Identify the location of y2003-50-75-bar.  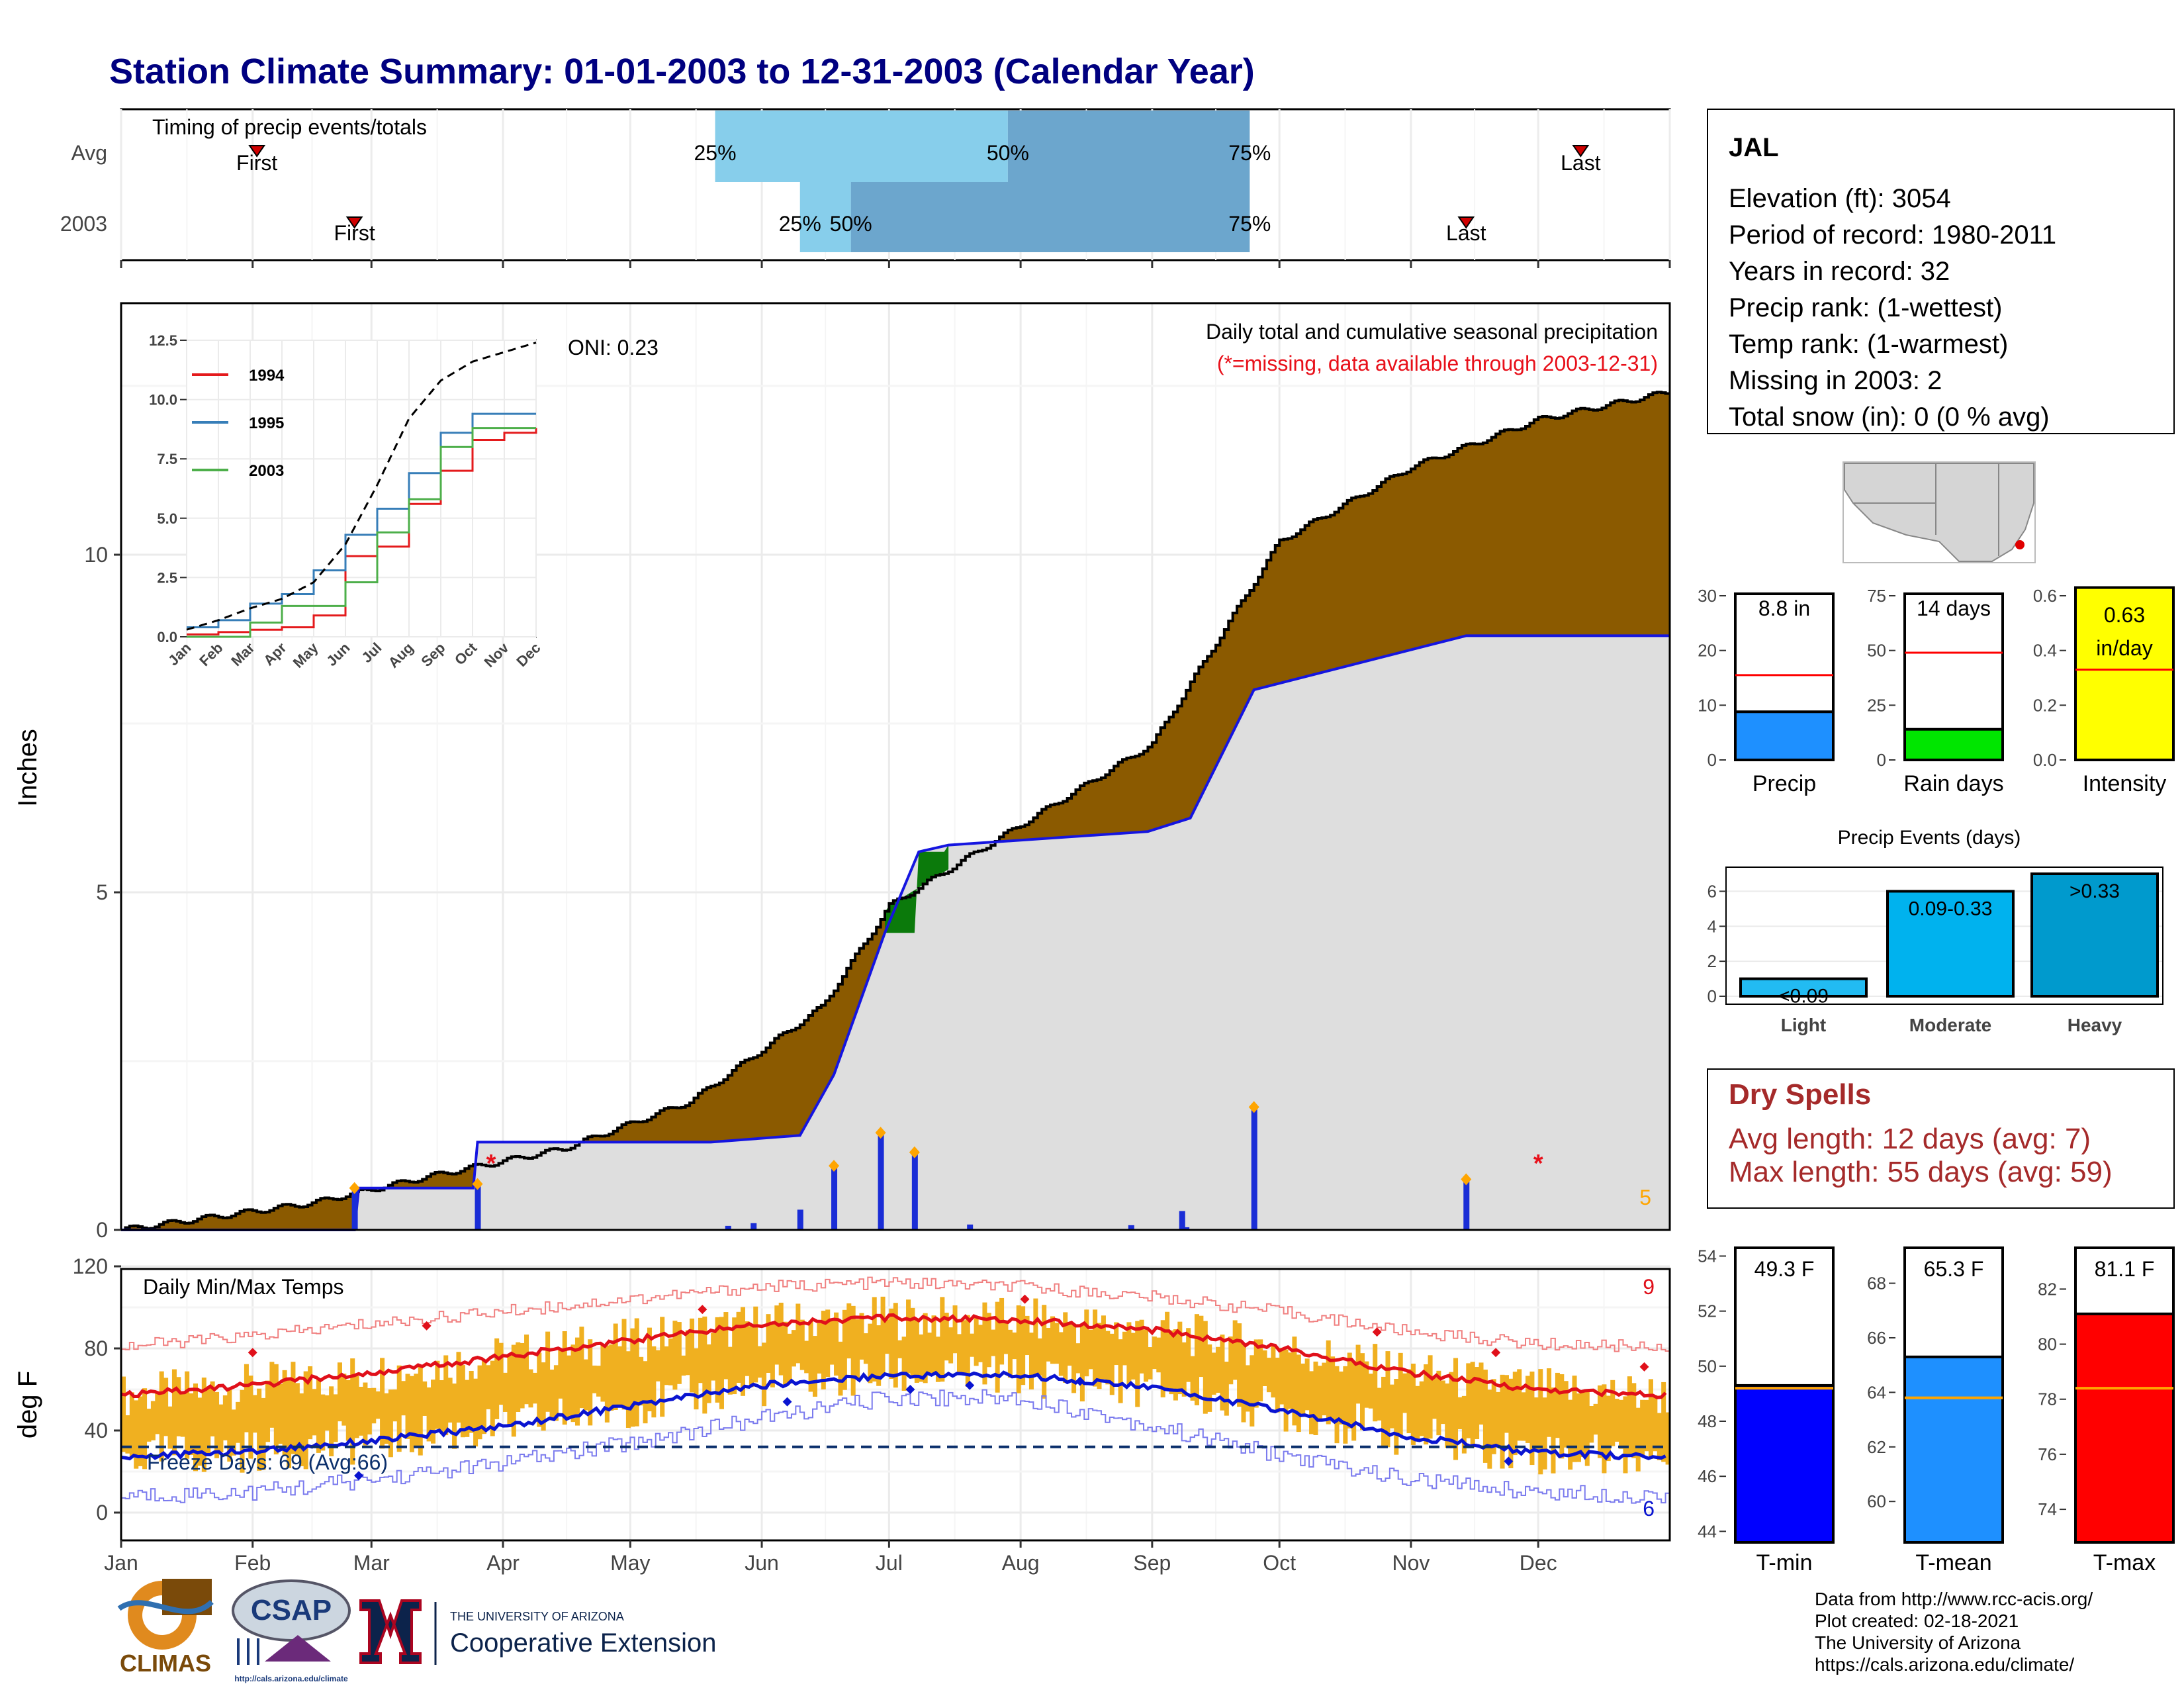
(1050, 217).